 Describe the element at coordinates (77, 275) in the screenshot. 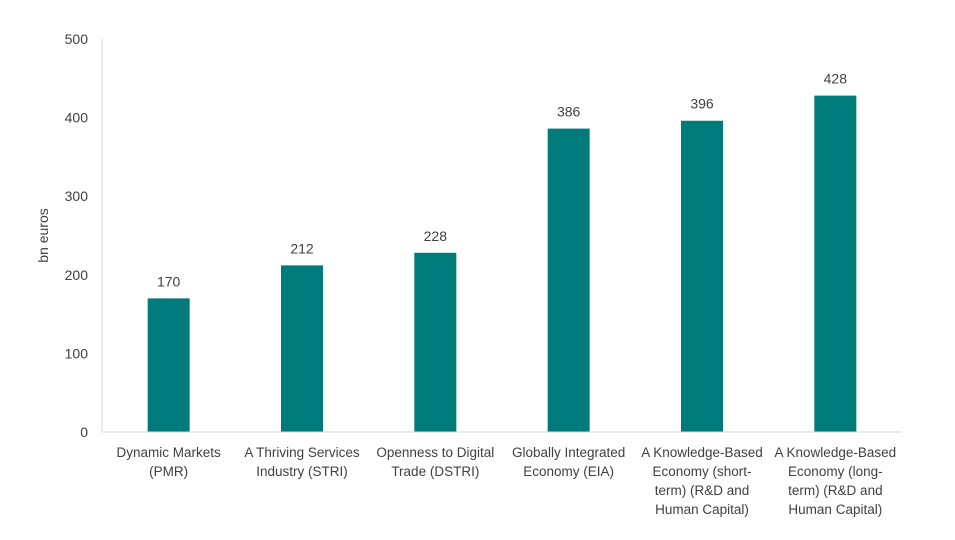

I see `y-tick-label: 200` at that location.